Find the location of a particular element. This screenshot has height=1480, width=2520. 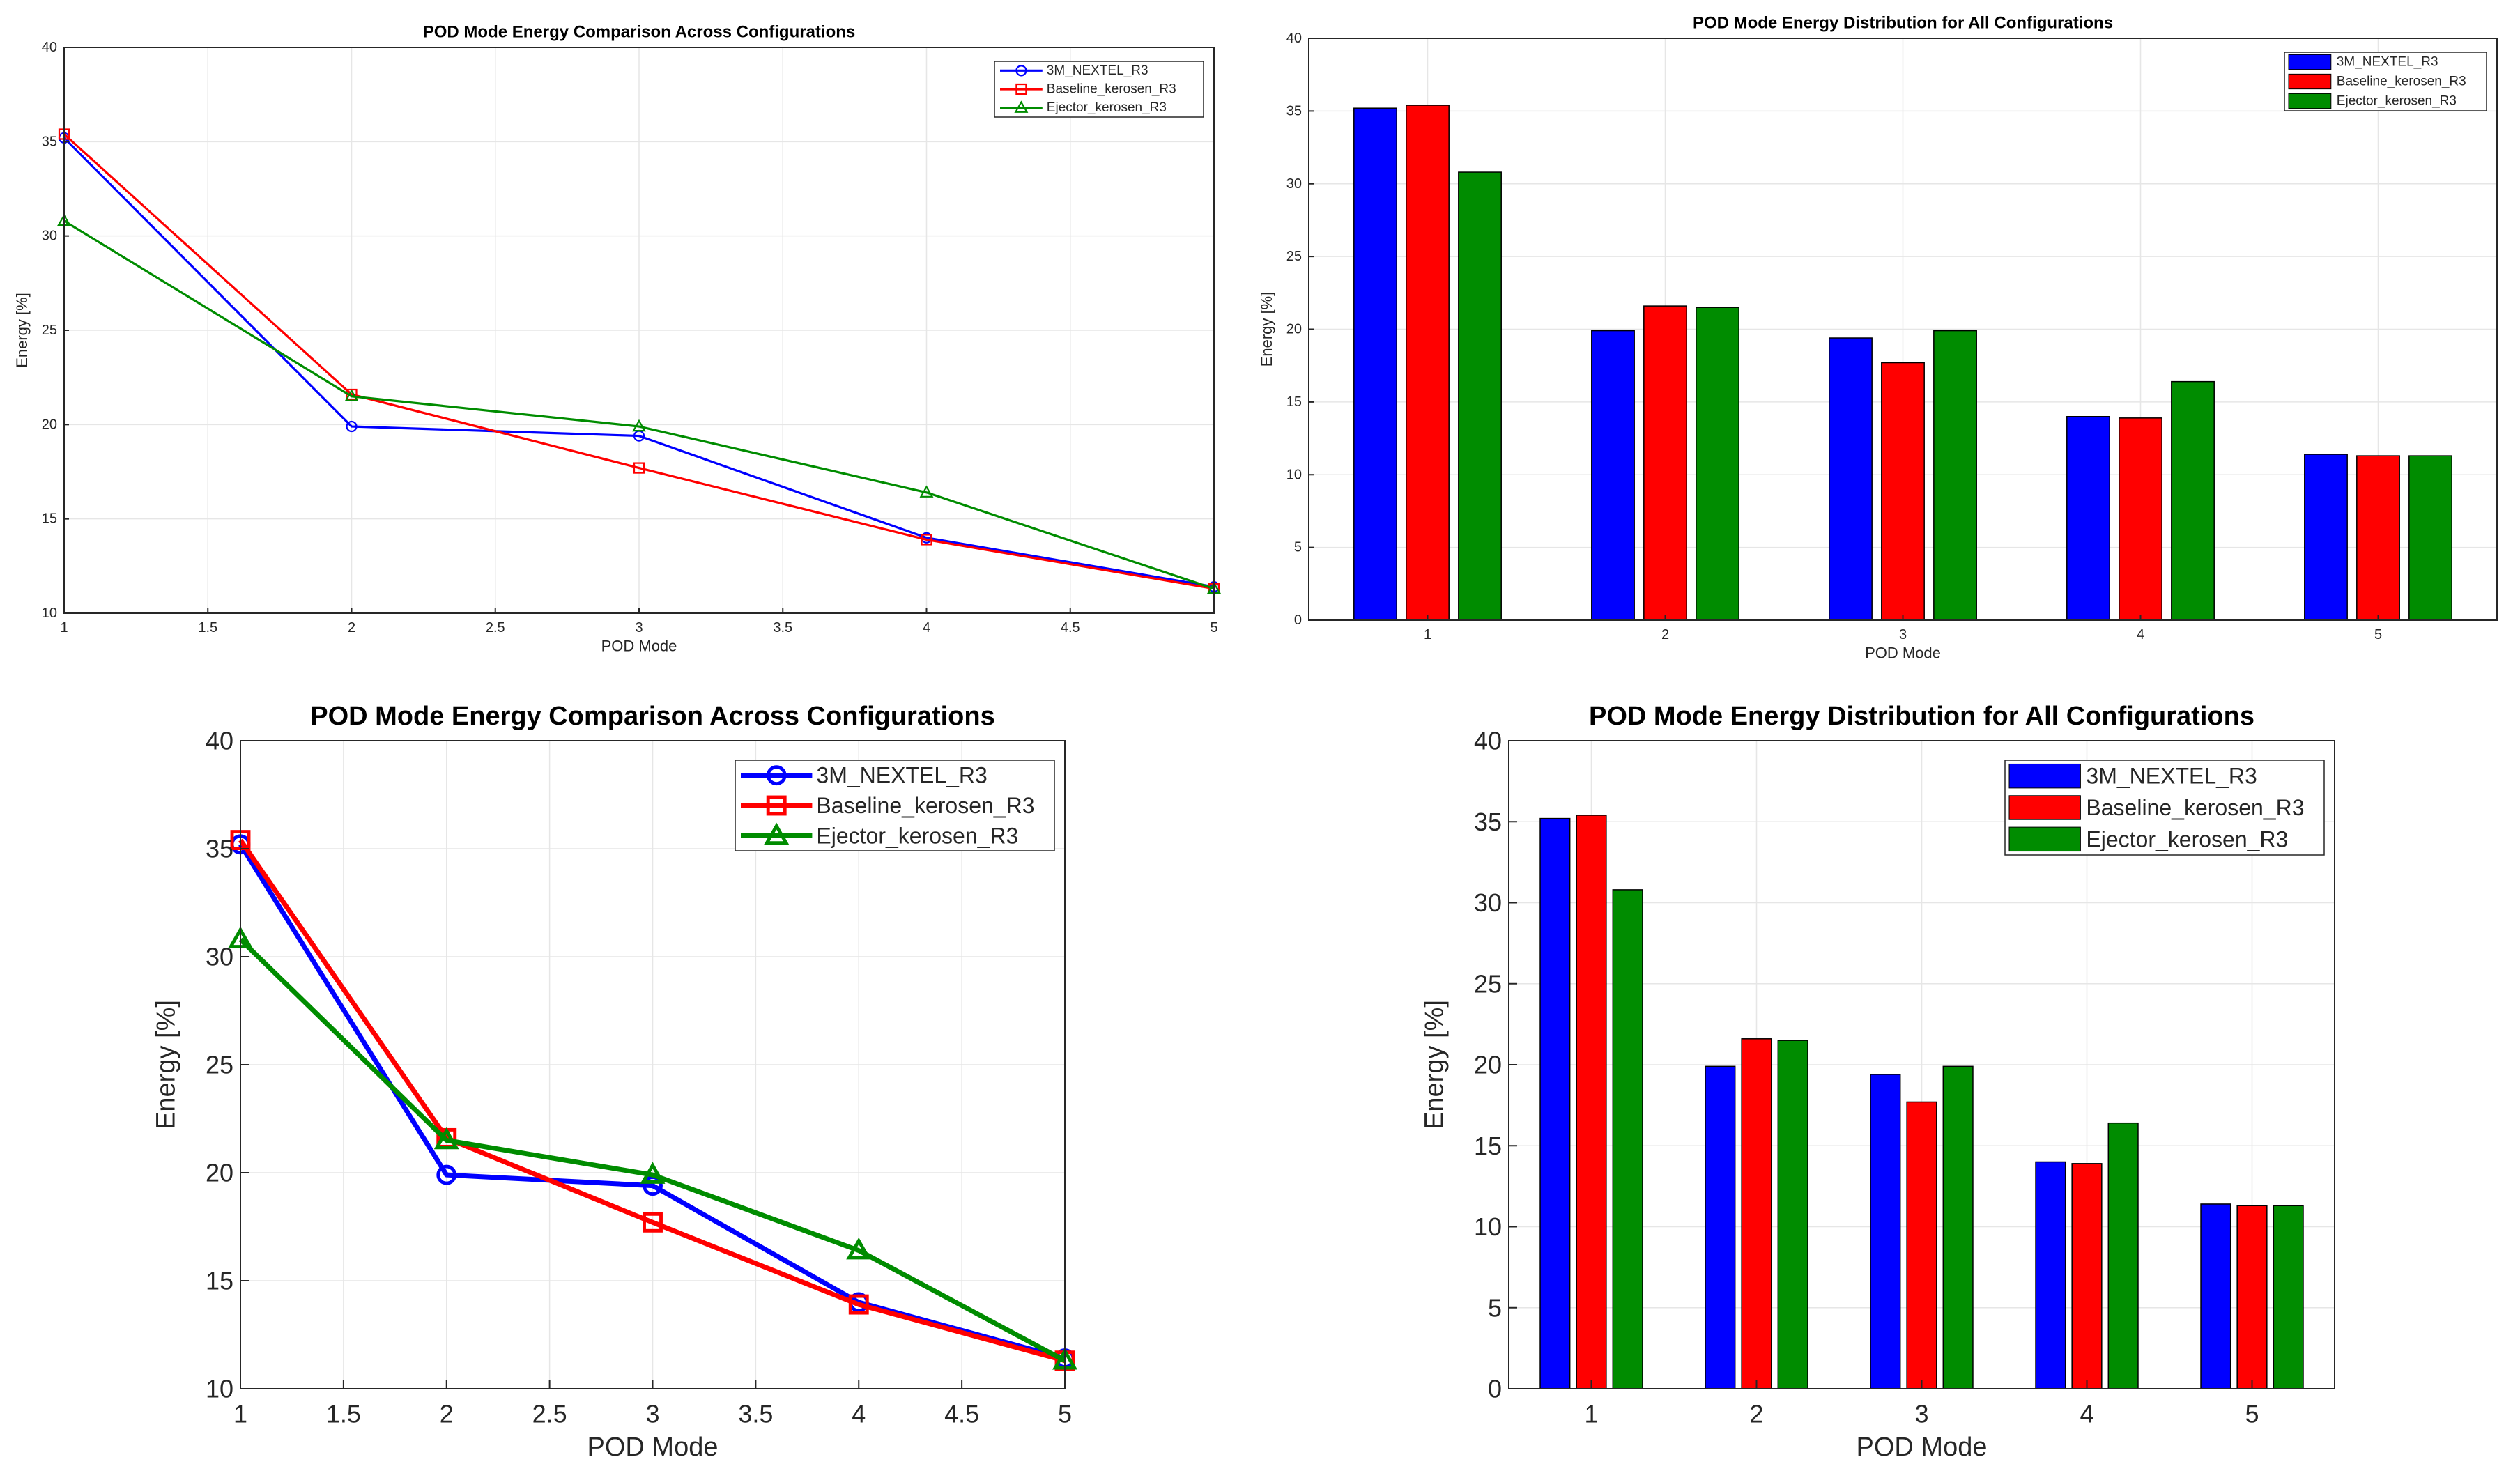

x-tick-label: 2.5 is located at coordinates (549, 1414).